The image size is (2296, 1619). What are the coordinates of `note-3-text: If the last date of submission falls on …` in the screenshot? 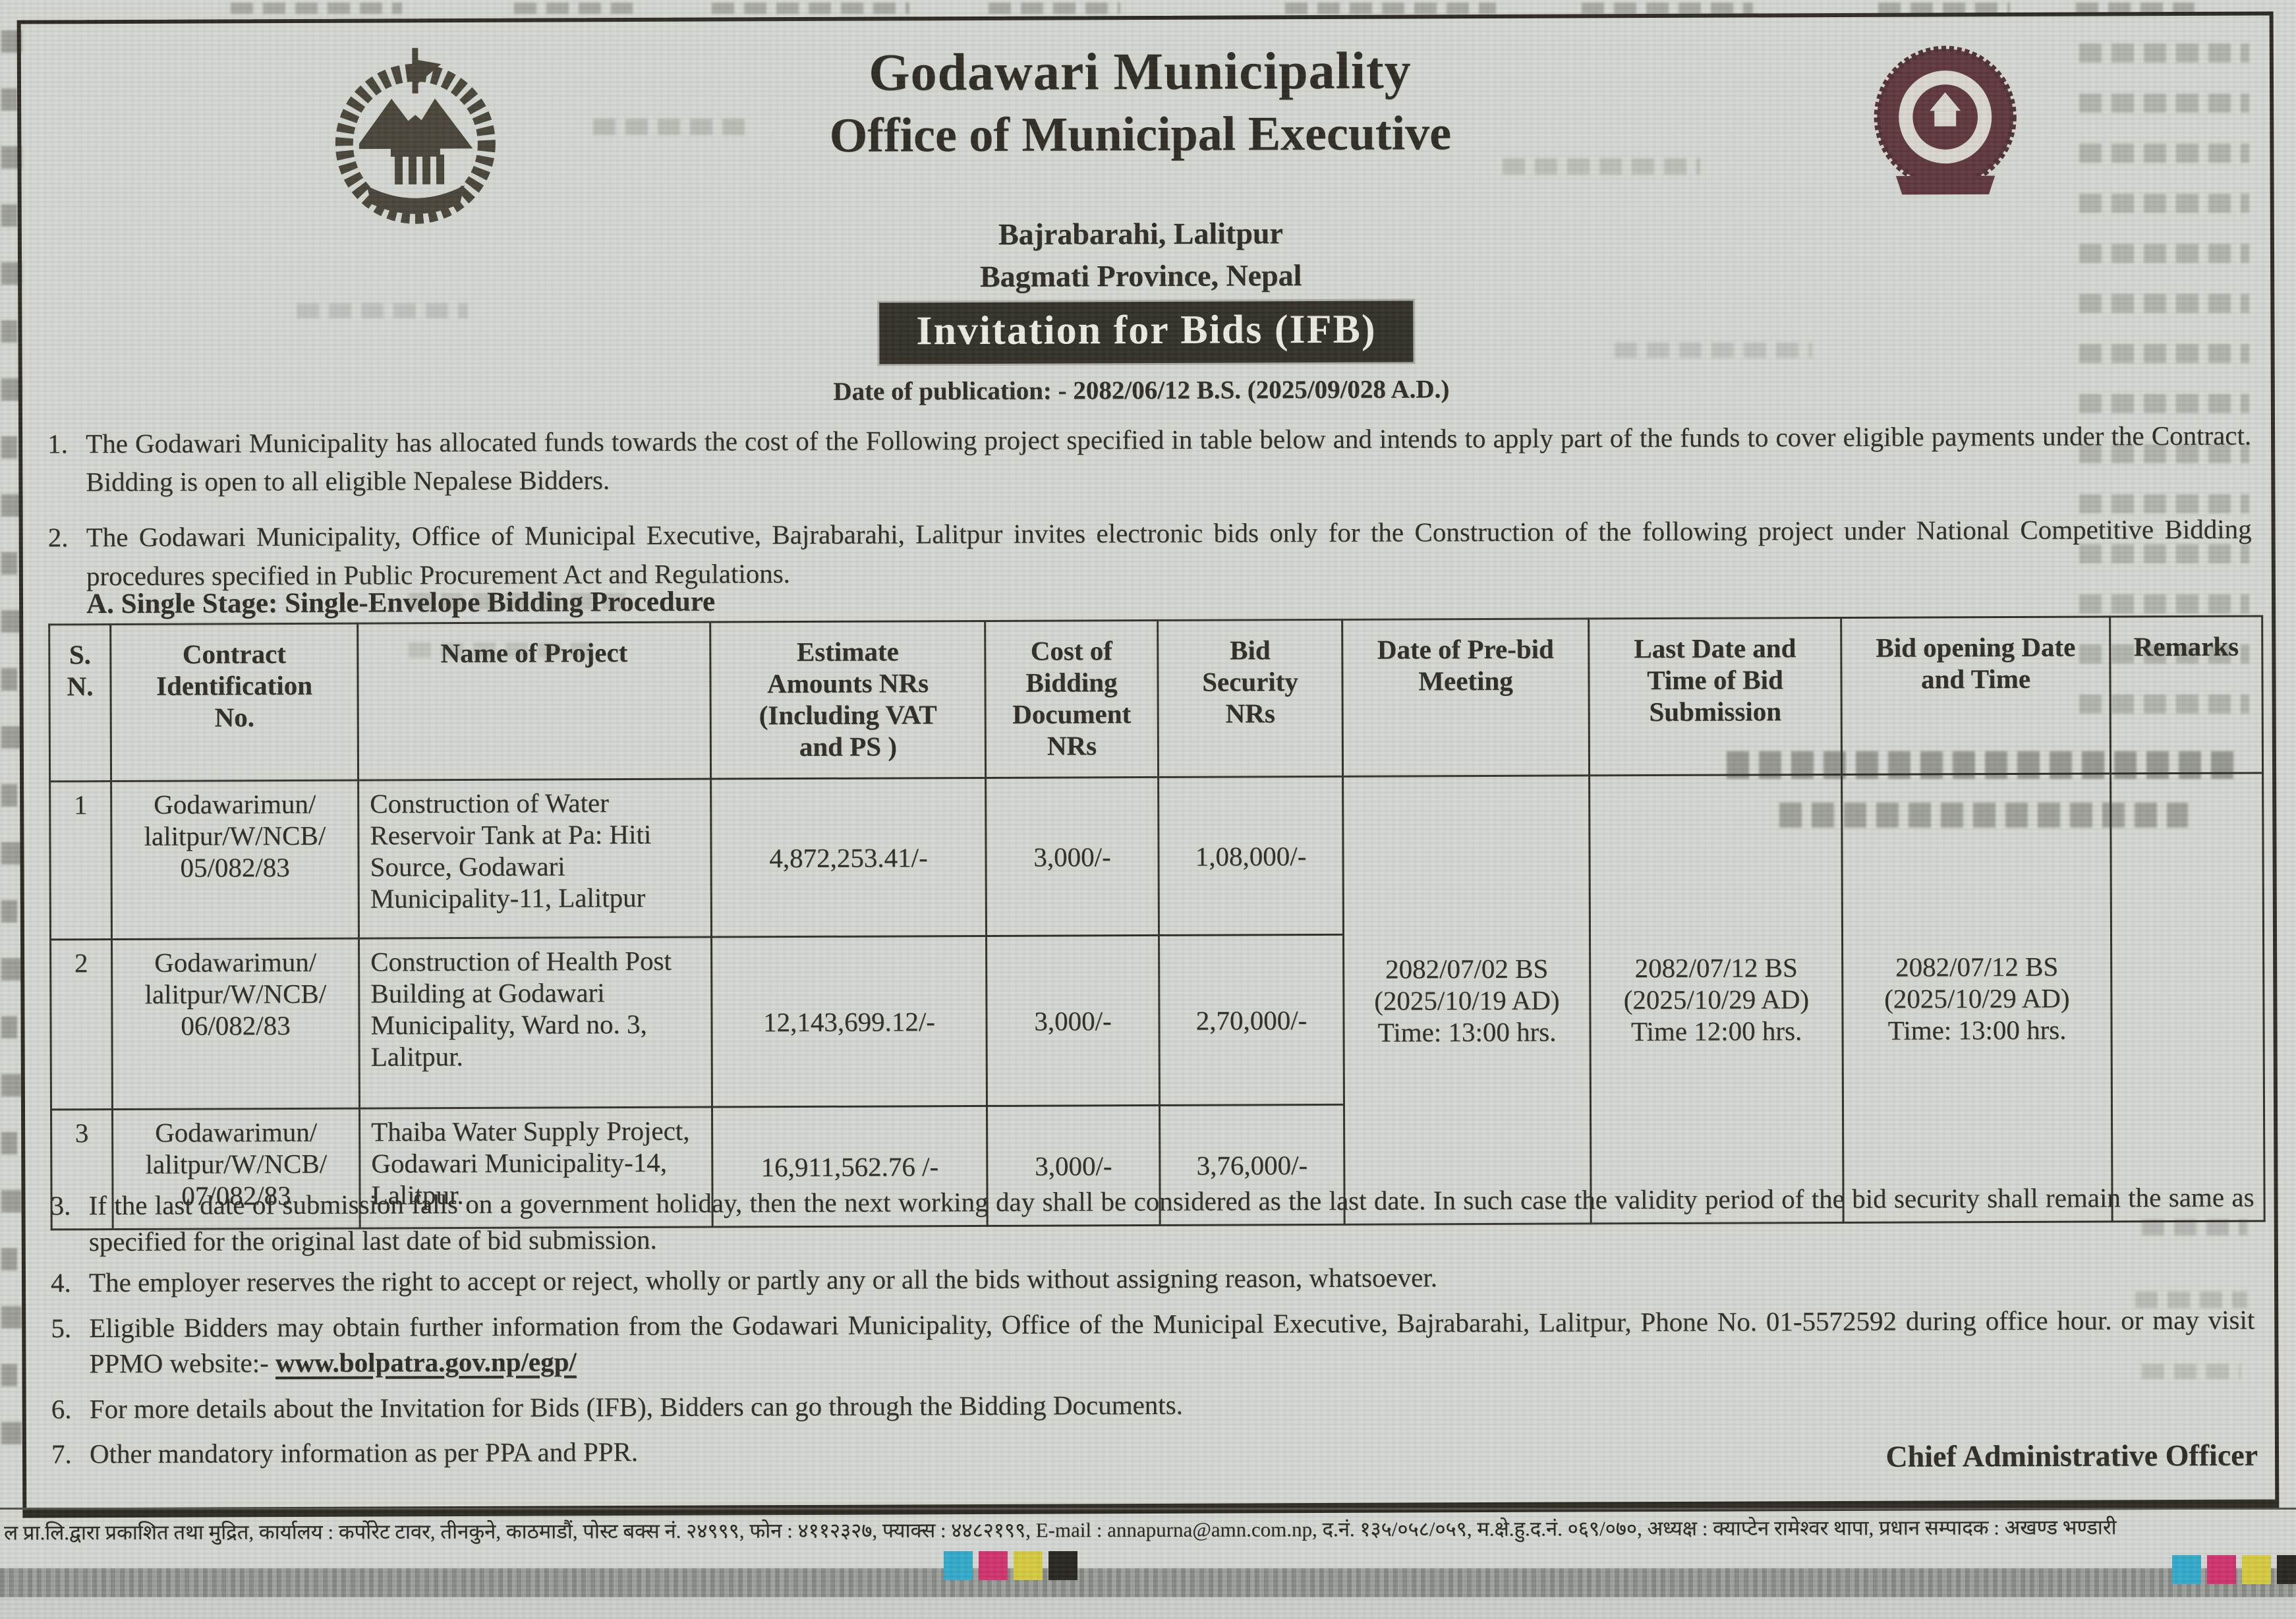 It's located at (1171, 1219).